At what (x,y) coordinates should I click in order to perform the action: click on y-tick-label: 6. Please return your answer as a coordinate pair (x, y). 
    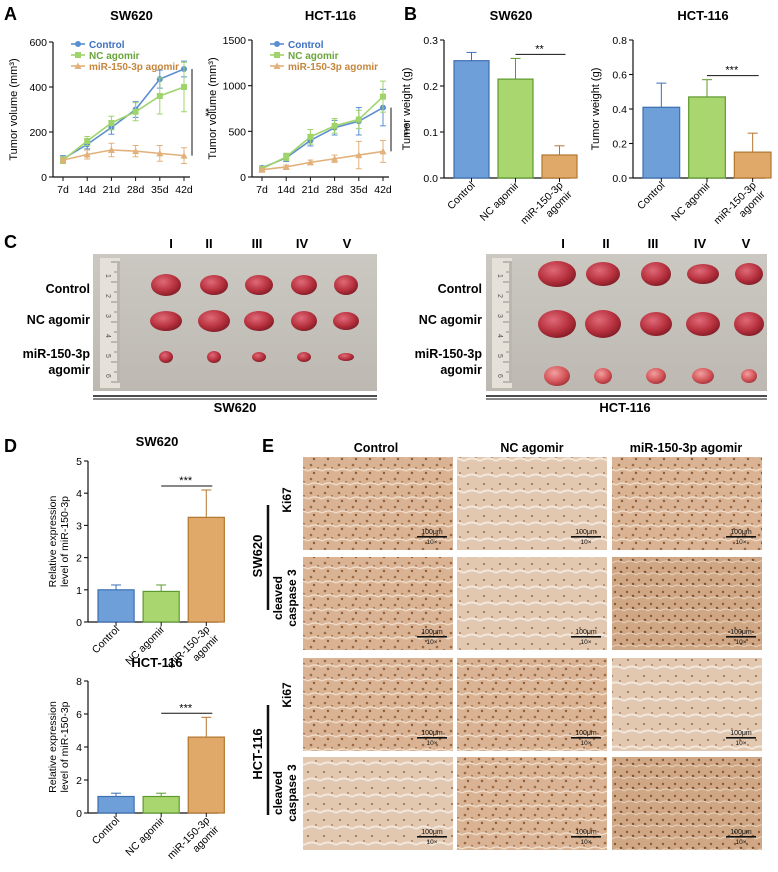
    Looking at the image, I should click on (79, 715).